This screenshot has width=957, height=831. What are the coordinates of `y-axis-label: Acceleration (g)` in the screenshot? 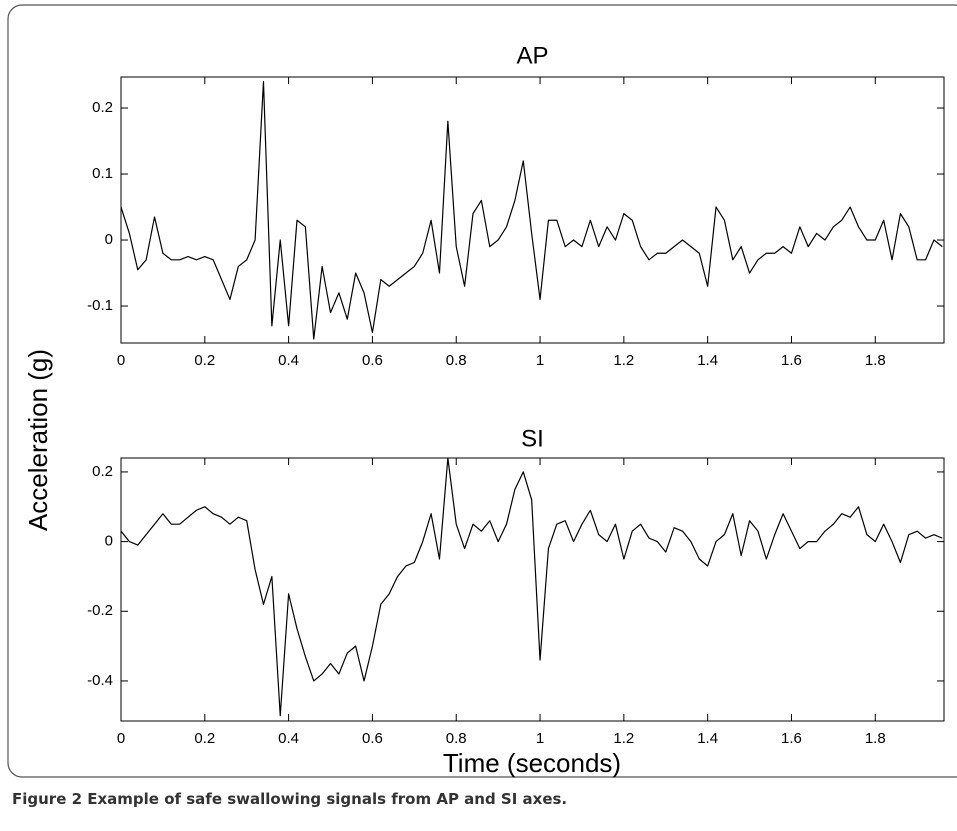 It's located at (38, 440).